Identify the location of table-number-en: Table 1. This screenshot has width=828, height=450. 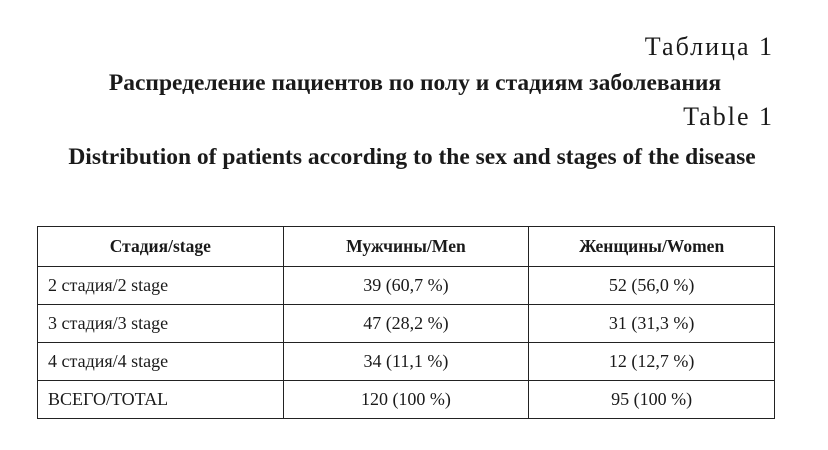
(728, 116).